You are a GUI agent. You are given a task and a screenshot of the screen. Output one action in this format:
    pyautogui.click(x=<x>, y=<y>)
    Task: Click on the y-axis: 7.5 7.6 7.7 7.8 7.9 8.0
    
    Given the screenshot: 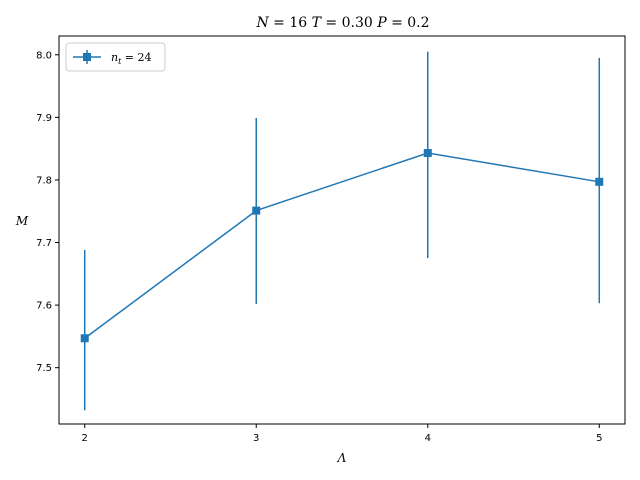 What is the action you would take?
    pyautogui.click(x=47, y=212)
    